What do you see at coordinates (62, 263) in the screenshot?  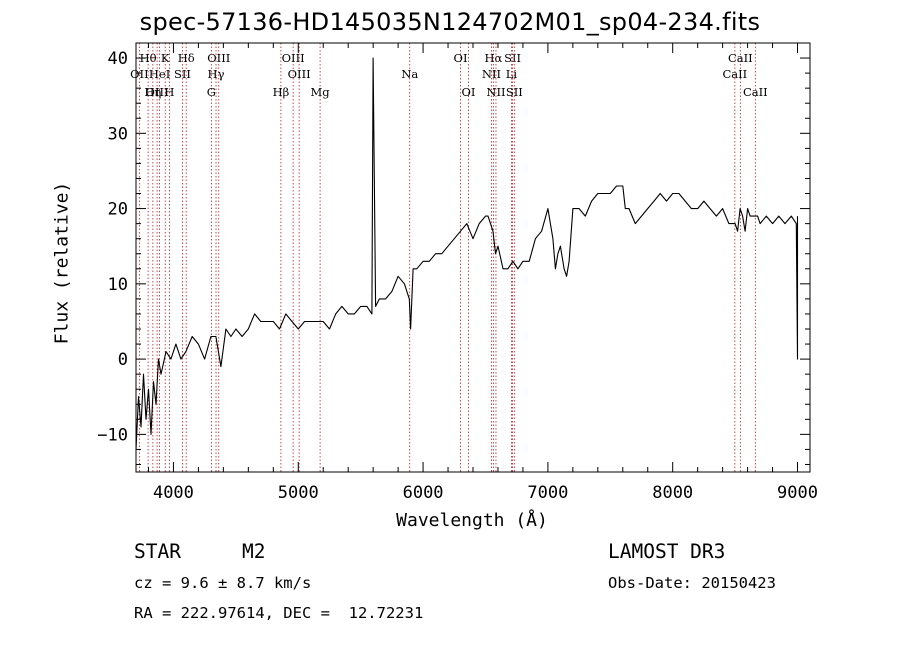 I see `y-axis-label: Flux (relative)` at bounding box center [62, 263].